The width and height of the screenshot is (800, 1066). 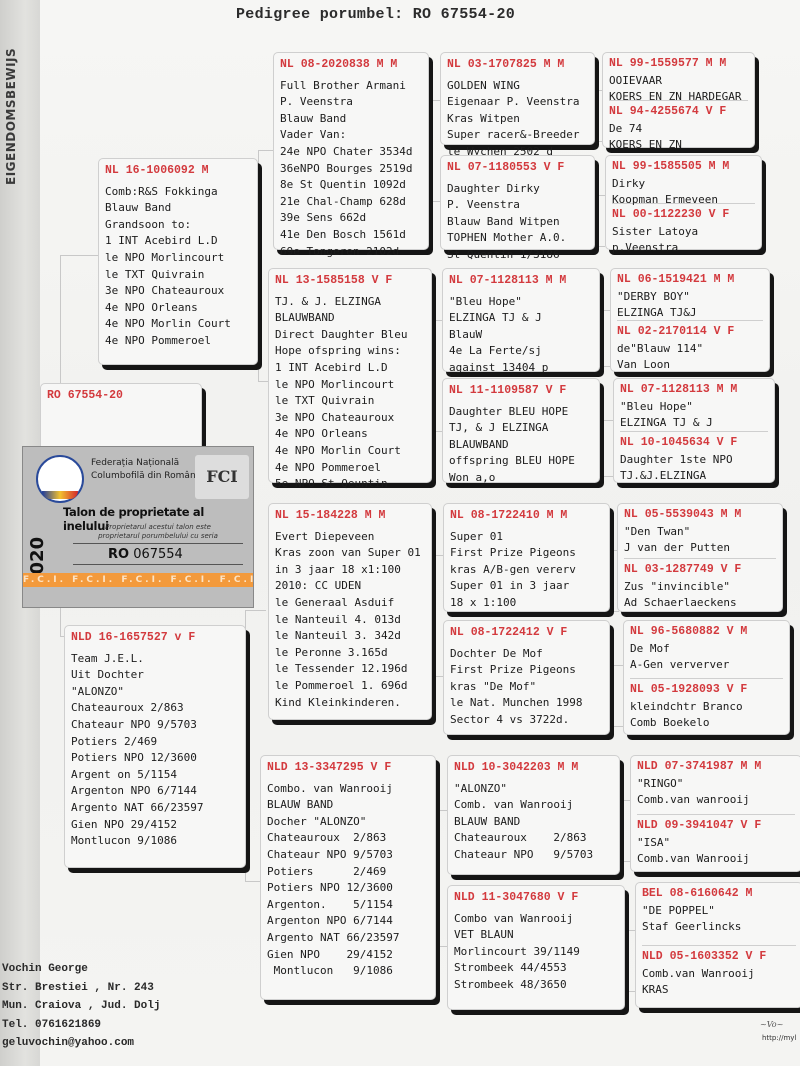 I want to click on info-line: 36eNPO Bourges 2519d, so click(x=346, y=168).